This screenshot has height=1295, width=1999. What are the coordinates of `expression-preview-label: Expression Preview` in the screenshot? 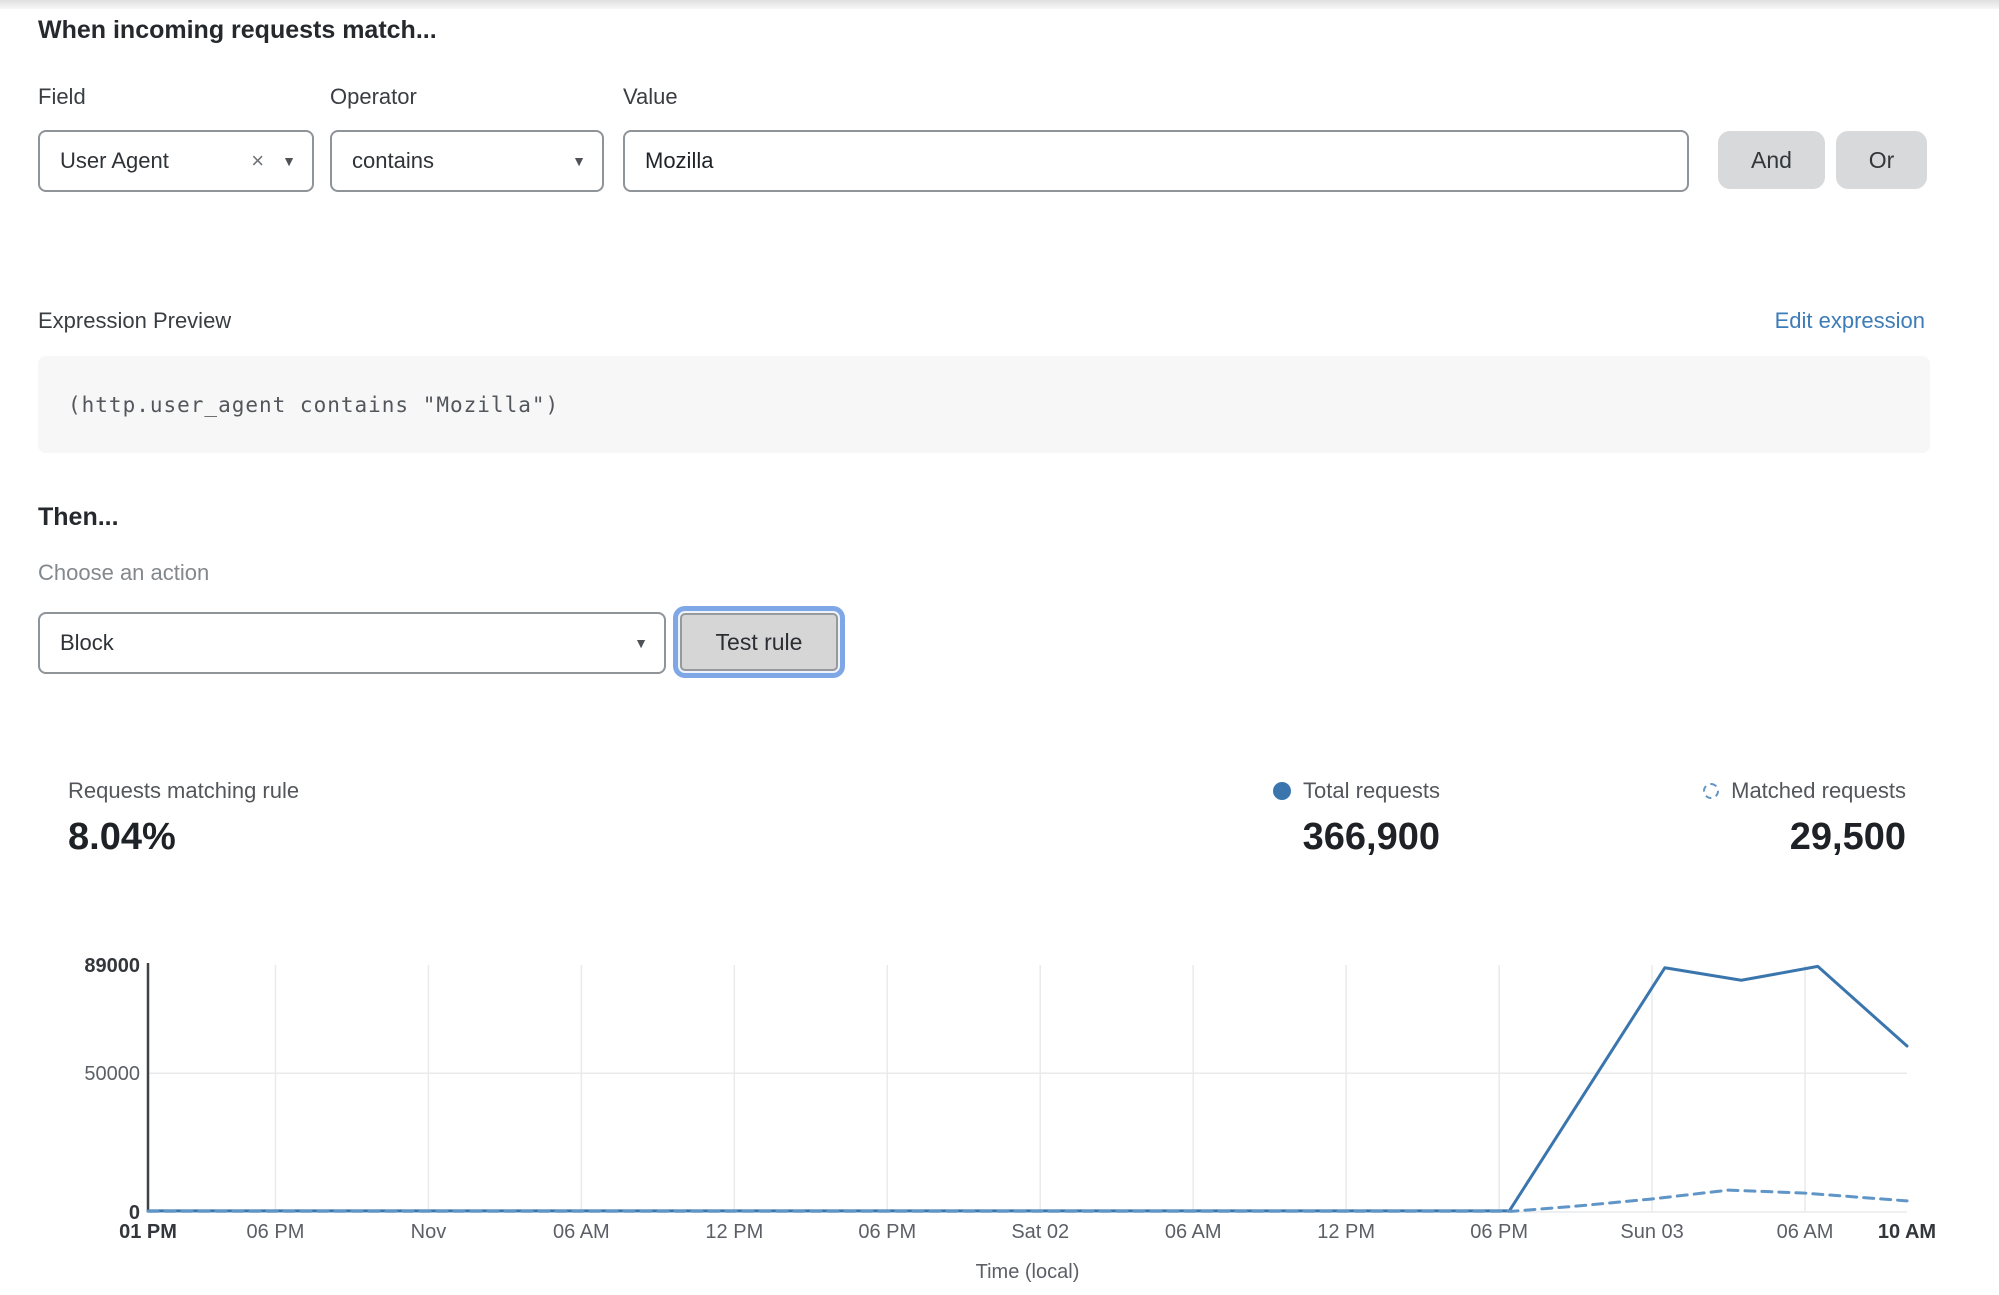 It's located at (135, 320).